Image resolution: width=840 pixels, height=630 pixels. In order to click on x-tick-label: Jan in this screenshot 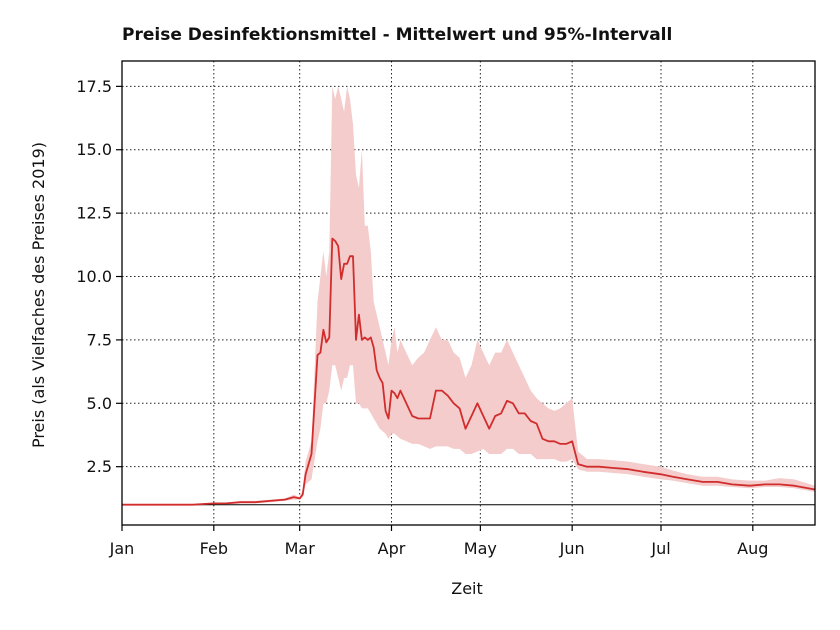, I will do `click(122, 548)`.